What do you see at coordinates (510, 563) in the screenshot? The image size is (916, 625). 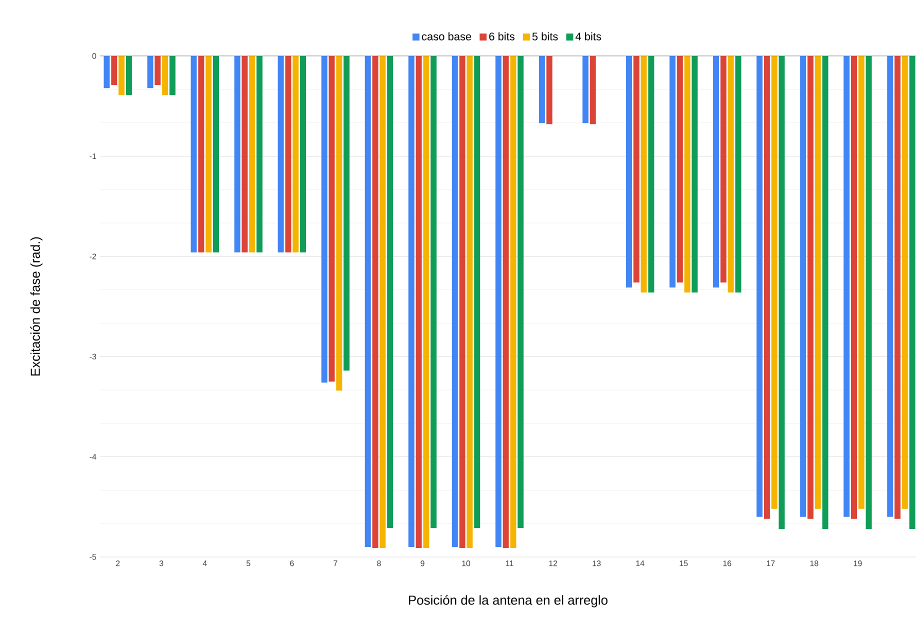 I see `x-tick-label: 11` at bounding box center [510, 563].